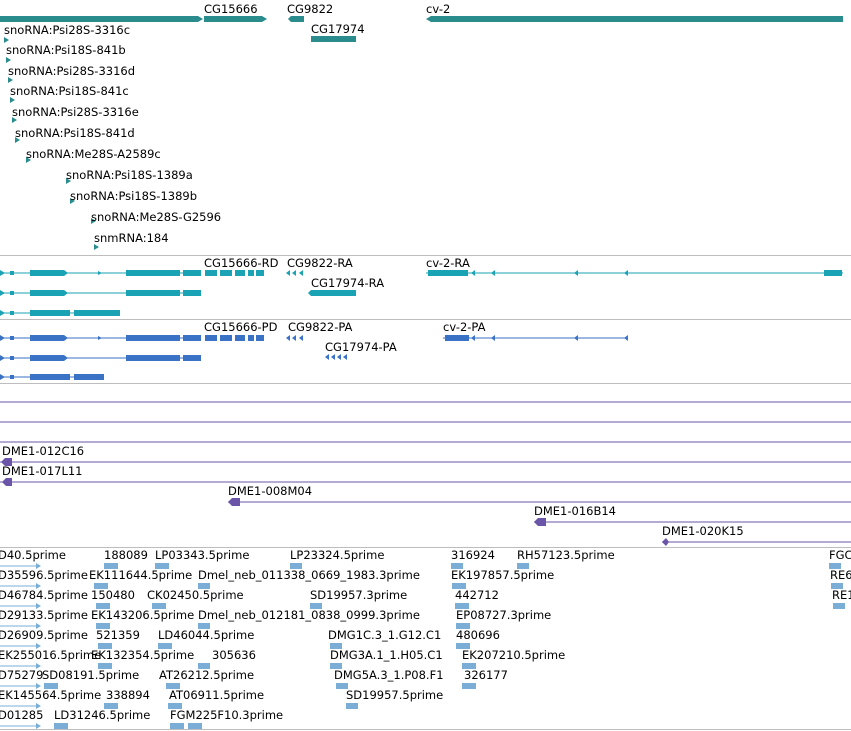 The width and height of the screenshot is (851, 731). What do you see at coordinates (575, 511) in the screenshot?
I see `clone-label: DME1-016B14` at bounding box center [575, 511].